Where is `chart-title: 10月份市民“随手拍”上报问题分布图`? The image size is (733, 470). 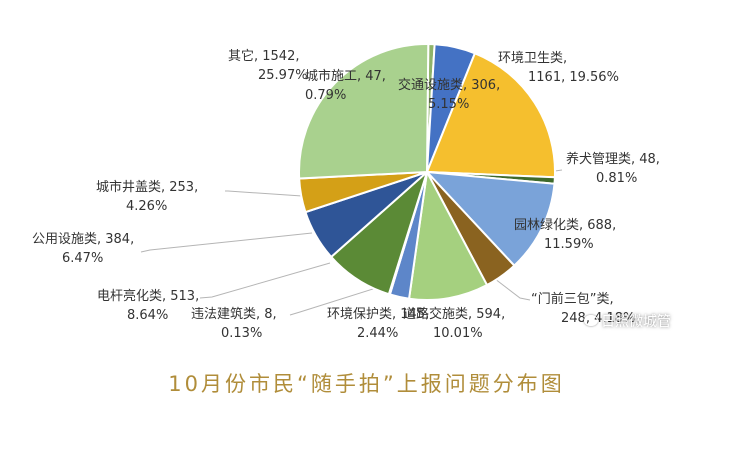
chart-title: 10月份市民“随手拍”上报问题分布图 is located at coordinates (366, 384).